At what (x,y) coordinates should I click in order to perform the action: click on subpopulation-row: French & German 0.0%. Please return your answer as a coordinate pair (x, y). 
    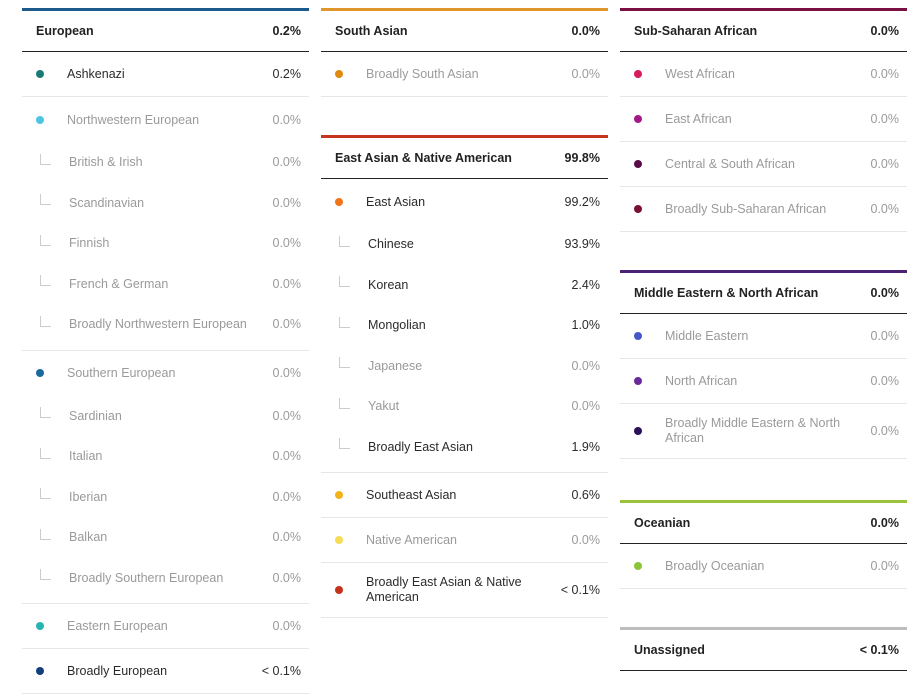
    Looking at the image, I should click on (165, 284).